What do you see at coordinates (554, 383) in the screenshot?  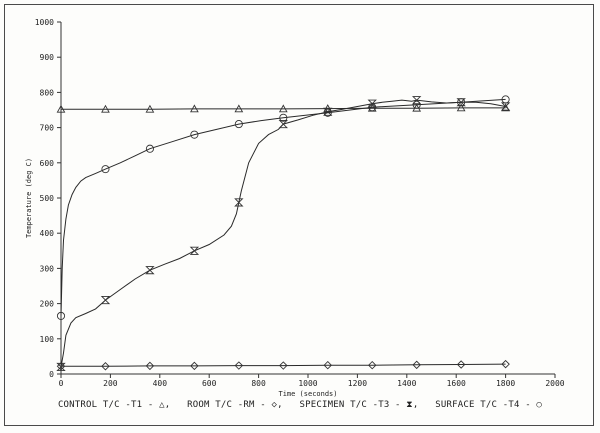 I see `x-tick-label: 2000` at bounding box center [554, 383].